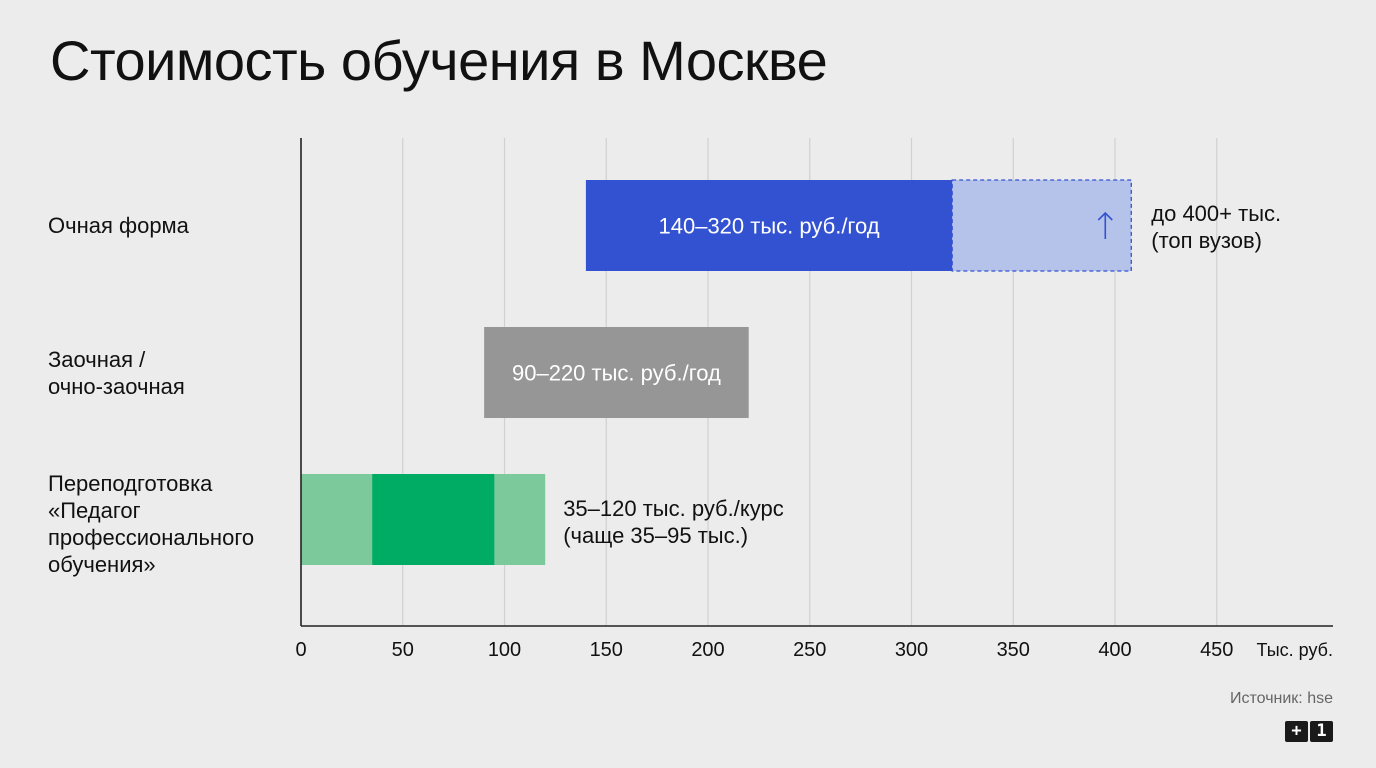 The width and height of the screenshot is (1376, 768). What do you see at coordinates (118, 225) in the screenshot?
I see `category-label-fulltime: Очная форма` at bounding box center [118, 225].